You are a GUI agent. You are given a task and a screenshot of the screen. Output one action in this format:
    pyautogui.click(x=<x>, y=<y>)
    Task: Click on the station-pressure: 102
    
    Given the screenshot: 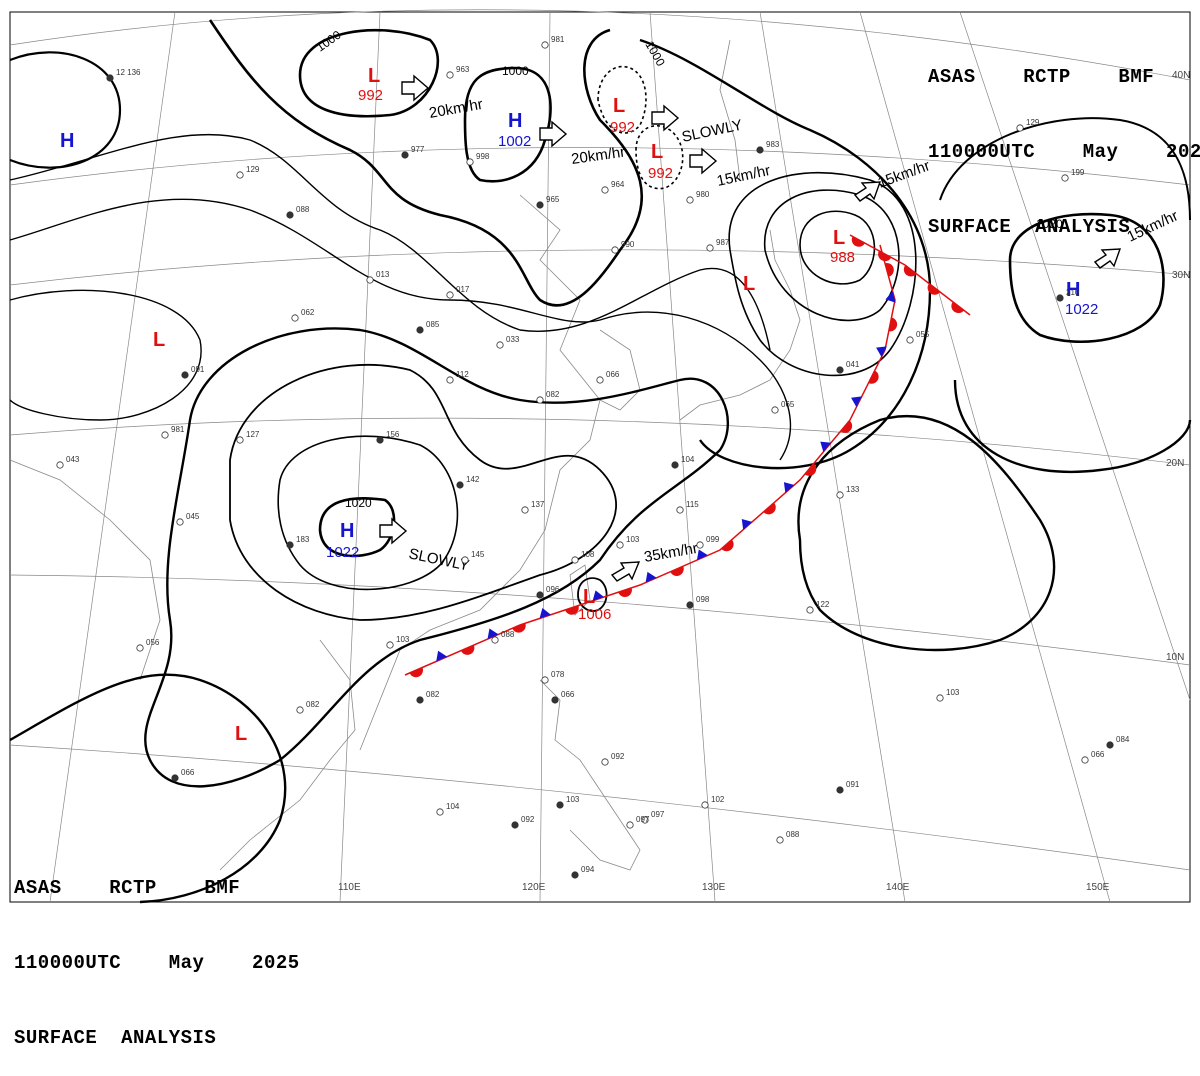 What is the action you would take?
    pyautogui.click(x=718, y=799)
    